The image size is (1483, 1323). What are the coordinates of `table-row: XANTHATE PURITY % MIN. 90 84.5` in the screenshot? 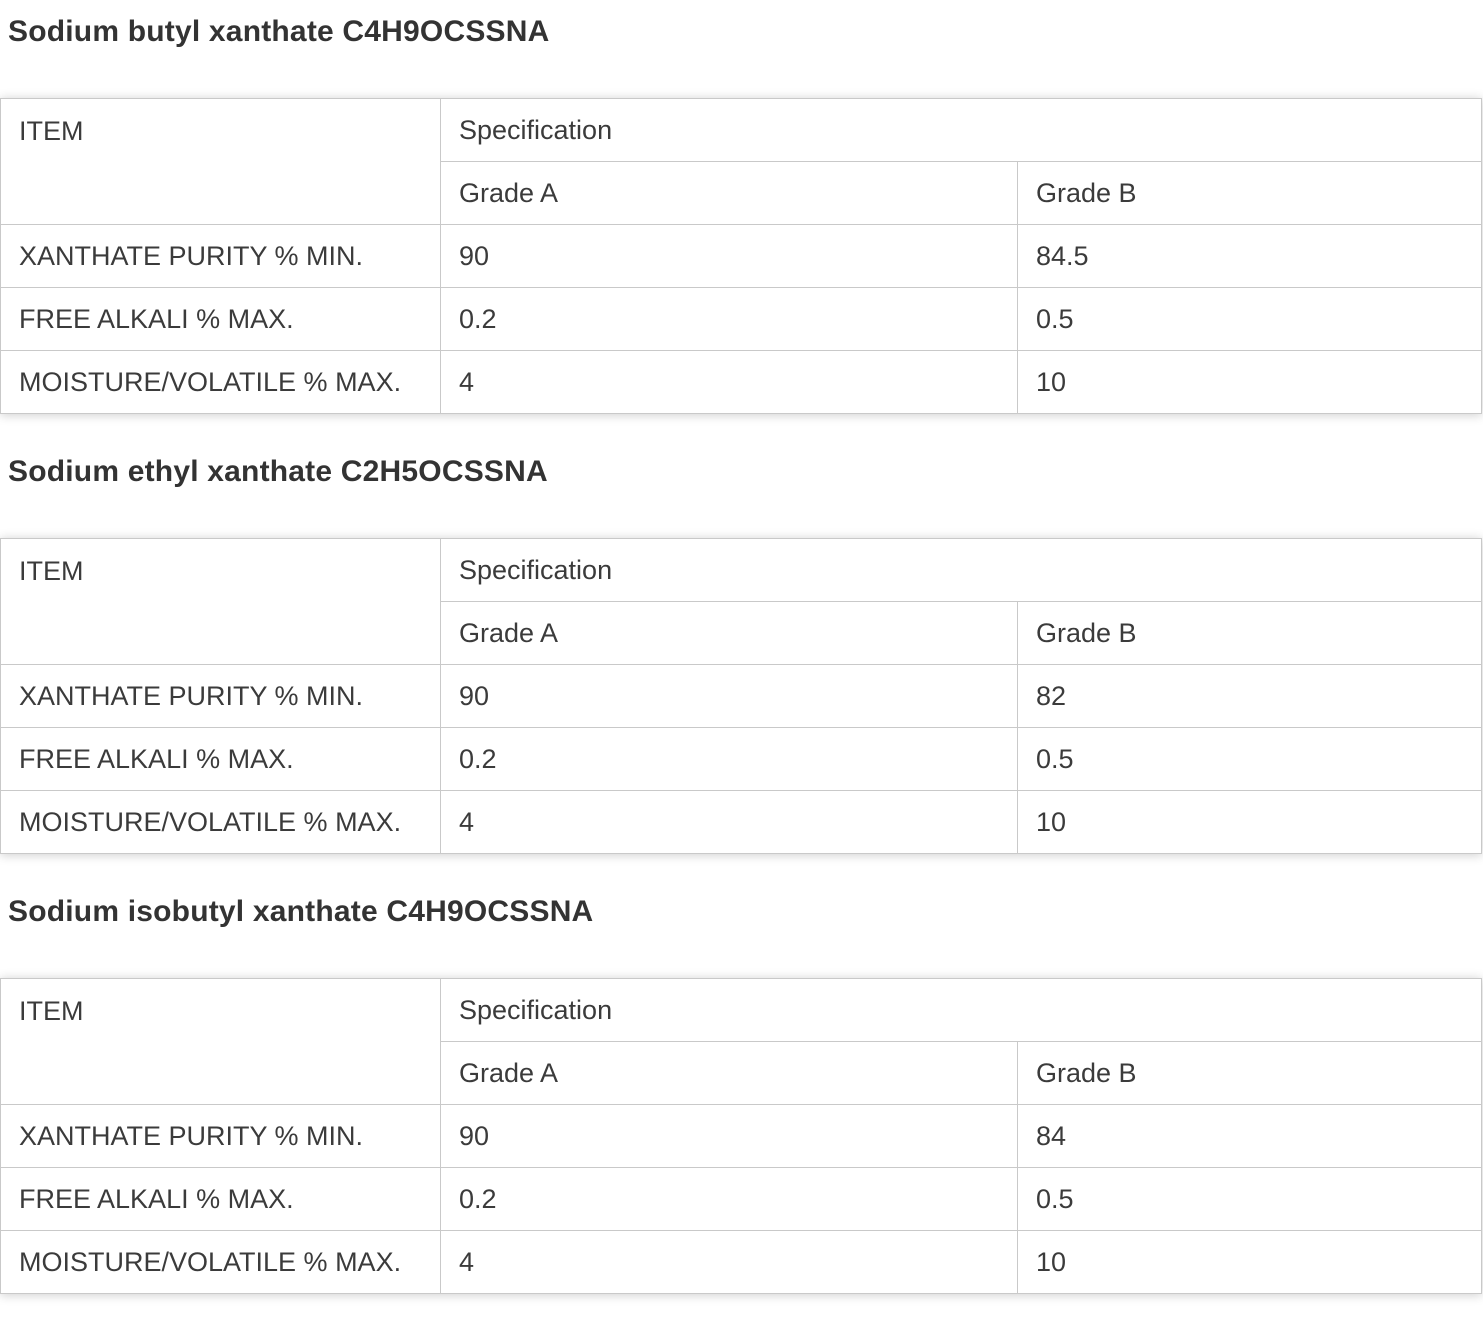 It's located at (741, 256).